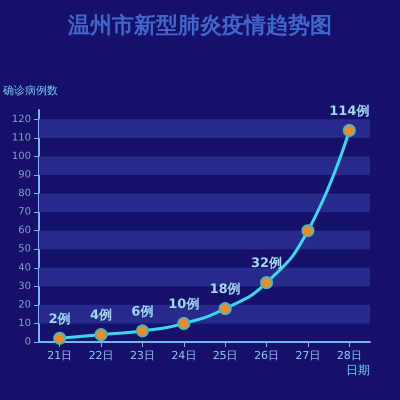 This screenshot has width=400, height=400. Describe the element at coordinates (267, 355) in the screenshot. I see `x-tick-label: 26日` at that location.